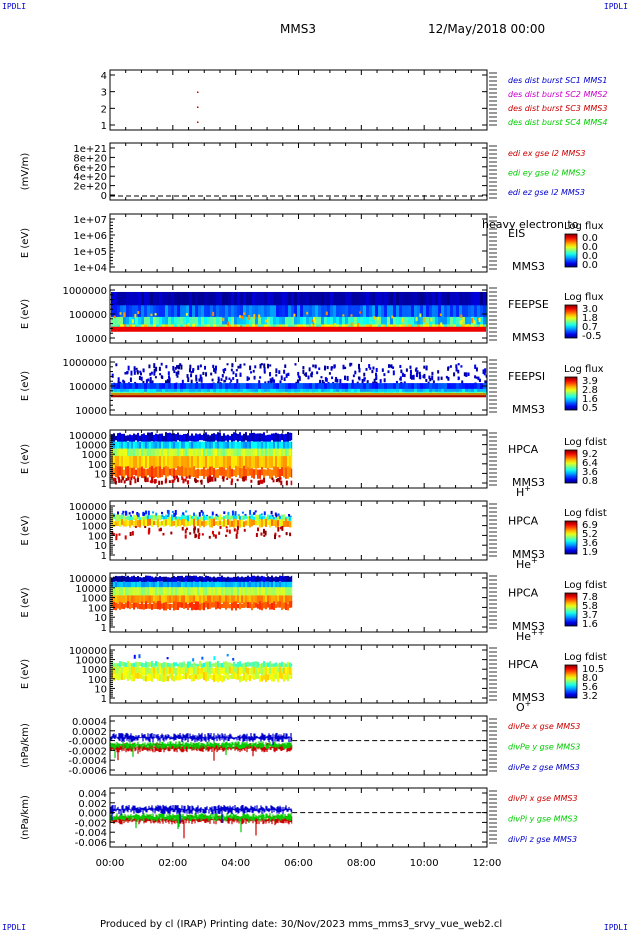 Image resolution: width=630 pixels, height=934 pixels. What do you see at coordinates (590, 678) in the screenshot?
I see `colorbar-tick-label: 8.0` at bounding box center [590, 678].